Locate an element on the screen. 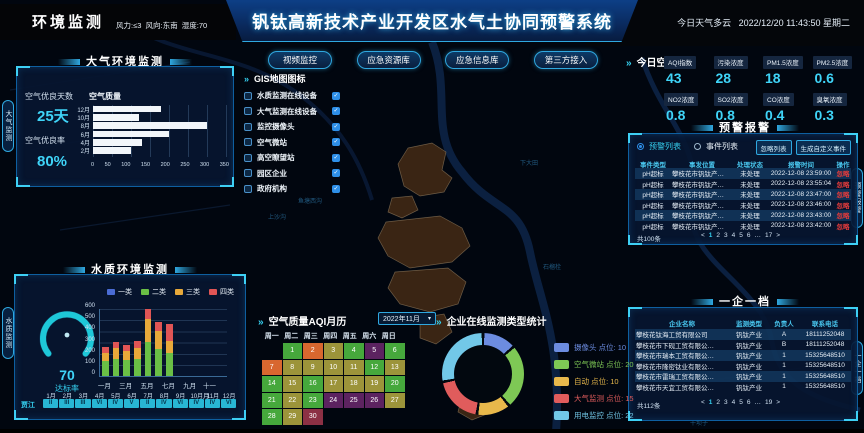 This screenshot has height=433, width=864. gis-layer-item: 政府机构 ✓ is located at coordinates (292, 189).